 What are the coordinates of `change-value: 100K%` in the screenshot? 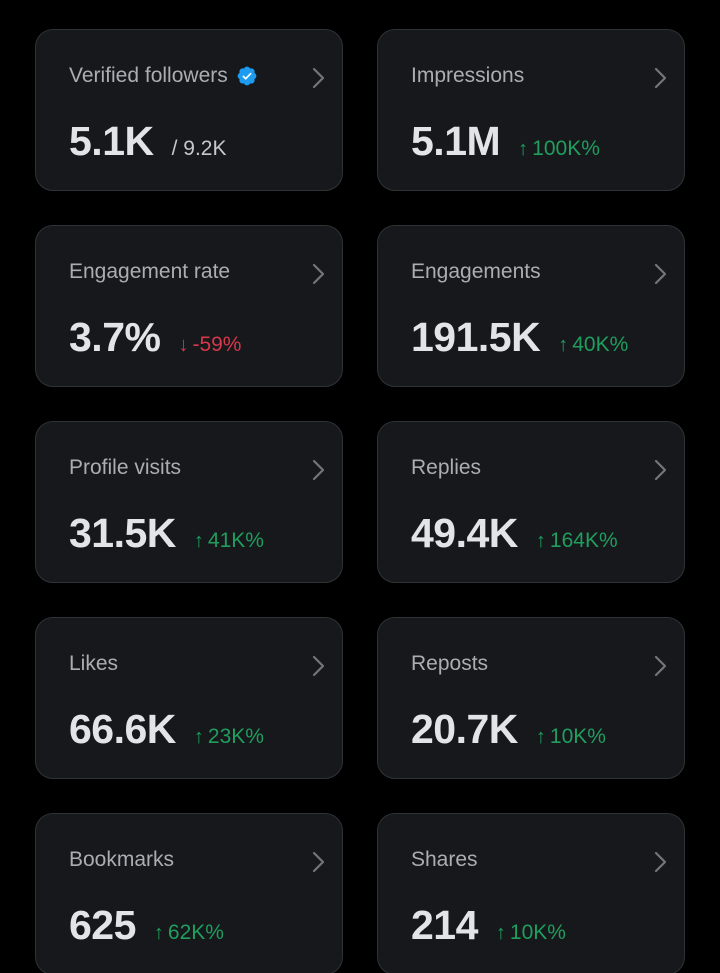 It's located at (566, 148).